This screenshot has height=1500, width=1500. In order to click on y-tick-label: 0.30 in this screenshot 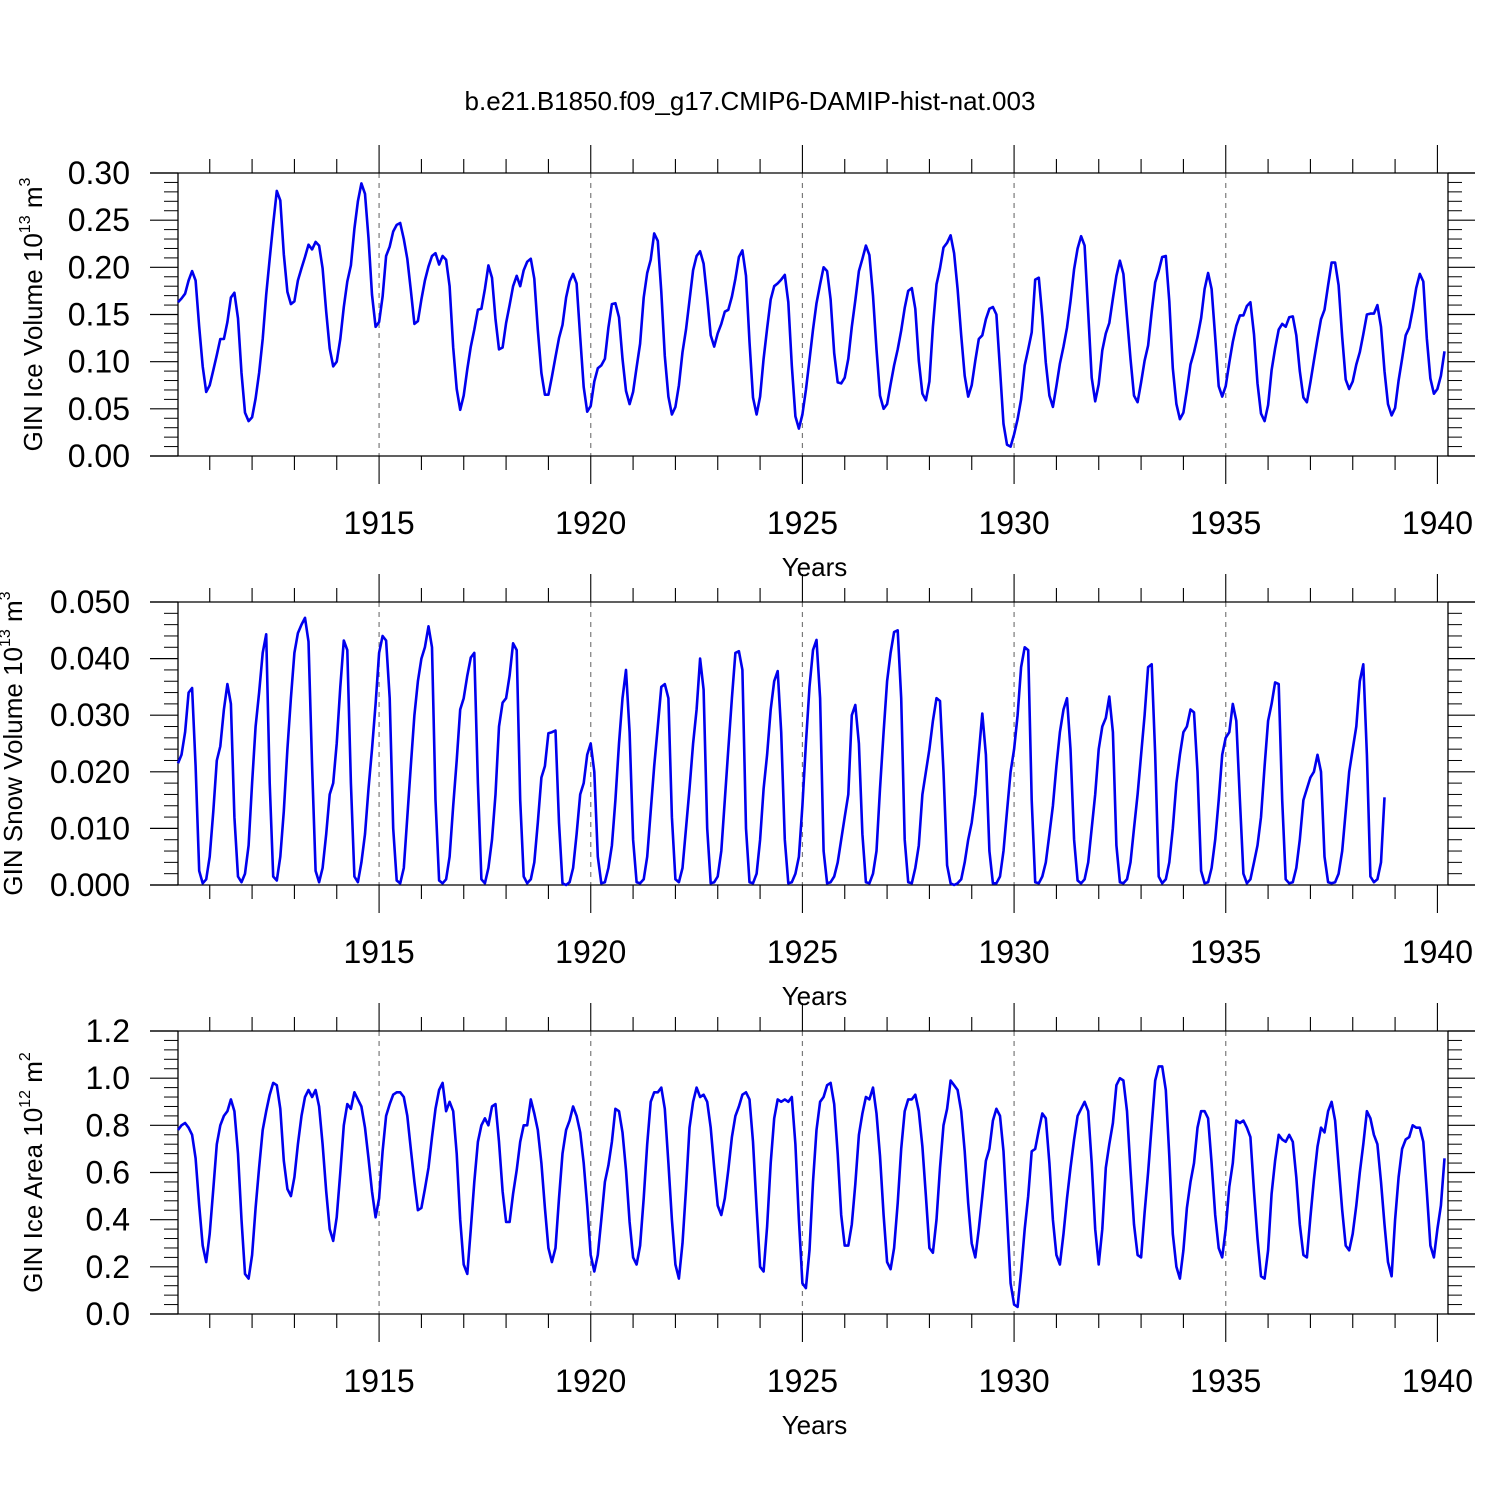, I will do `click(99, 173)`.